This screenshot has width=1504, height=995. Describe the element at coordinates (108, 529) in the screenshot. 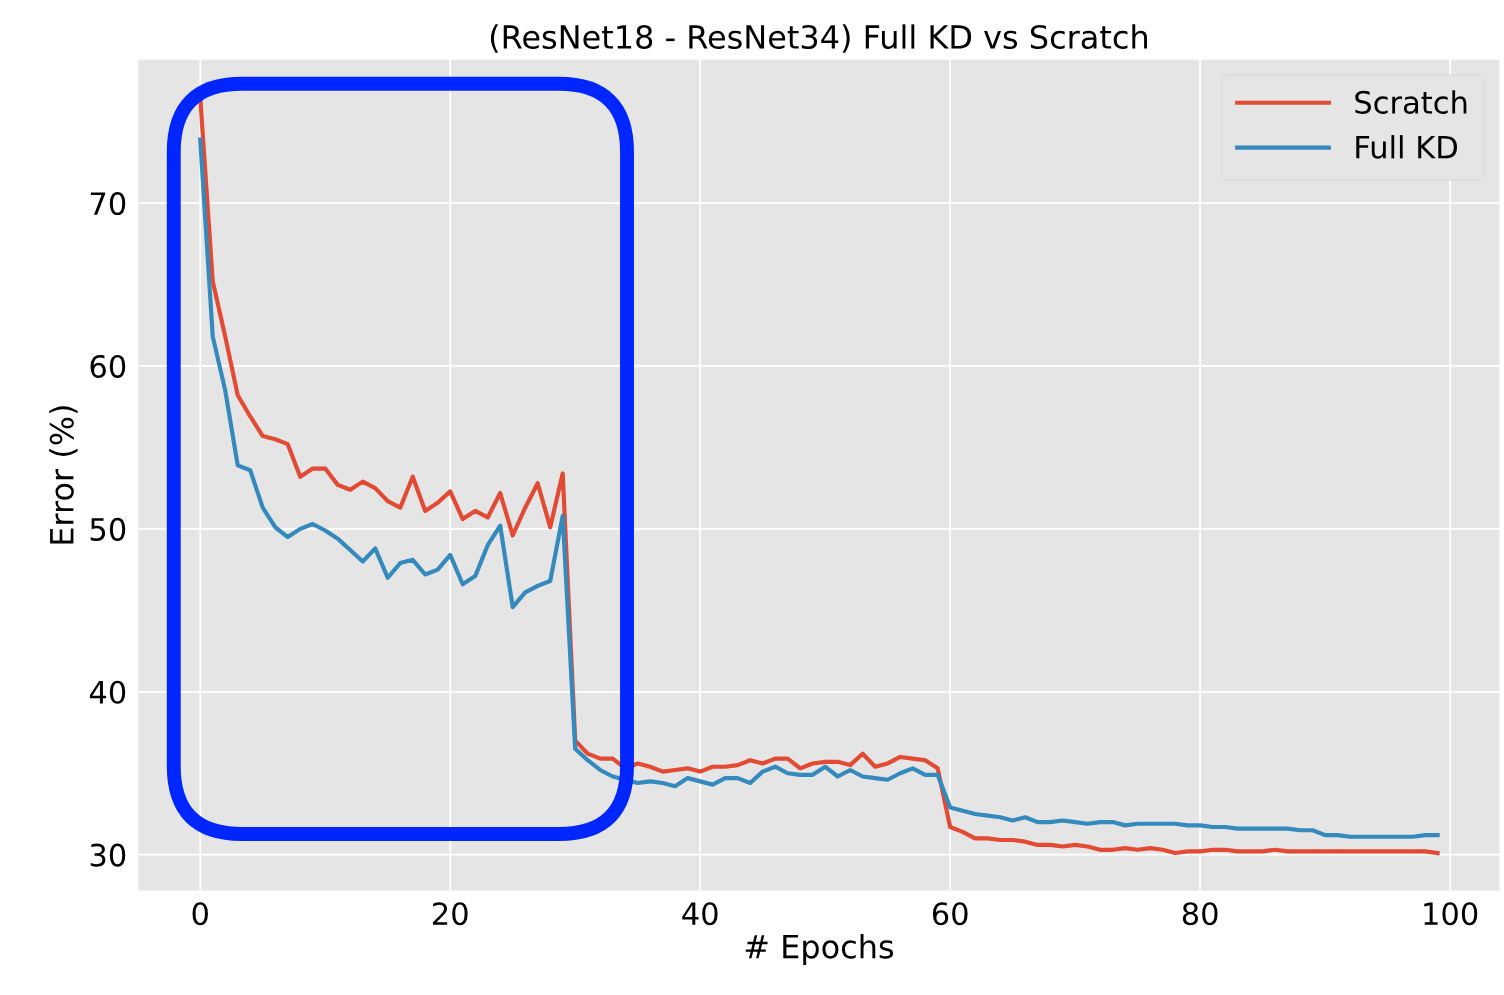

I see `y-tick-label: 50` at that location.